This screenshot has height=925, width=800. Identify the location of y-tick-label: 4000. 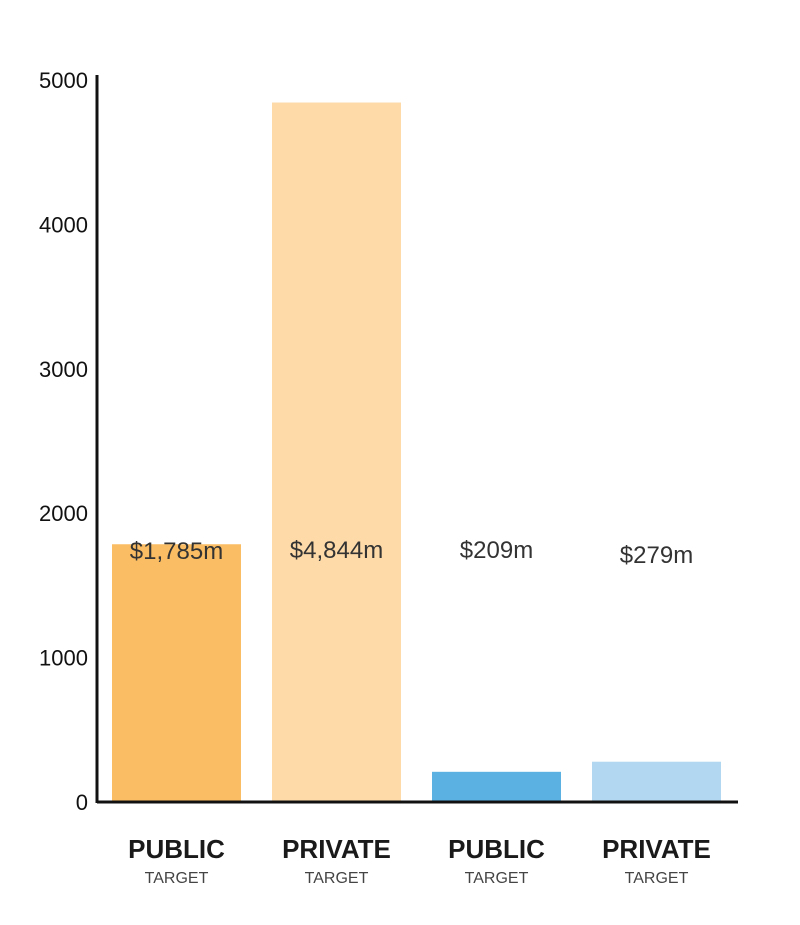
(63, 224).